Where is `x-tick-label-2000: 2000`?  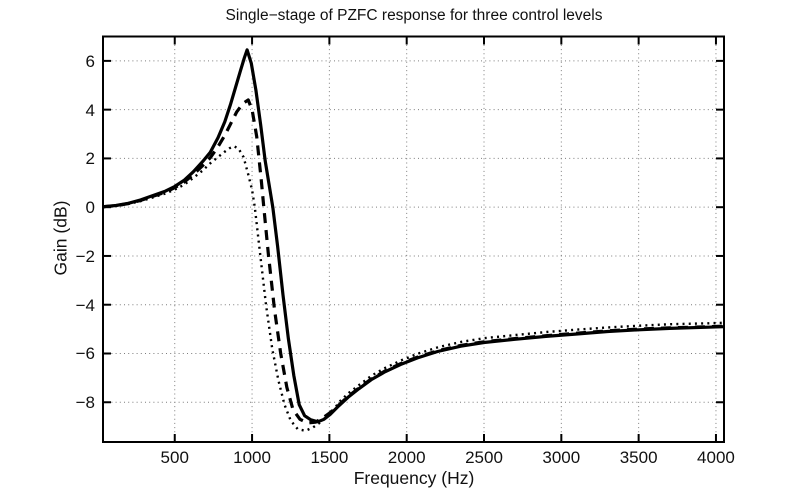
x-tick-label-2000: 2000 is located at coordinates (406, 457).